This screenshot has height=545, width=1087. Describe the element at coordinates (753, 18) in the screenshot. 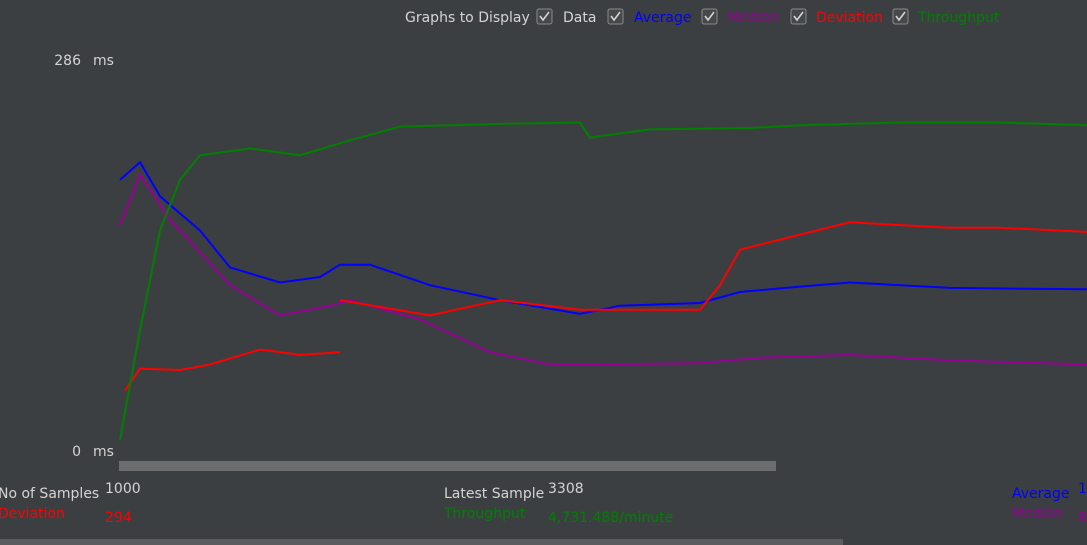

I see `legend-label: Median` at that location.